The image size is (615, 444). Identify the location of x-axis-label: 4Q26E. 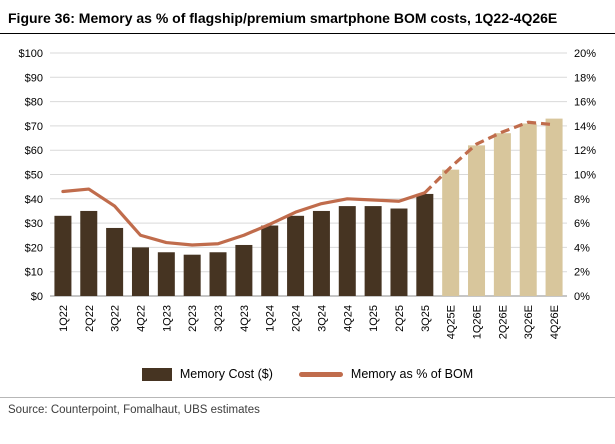
(555, 322).